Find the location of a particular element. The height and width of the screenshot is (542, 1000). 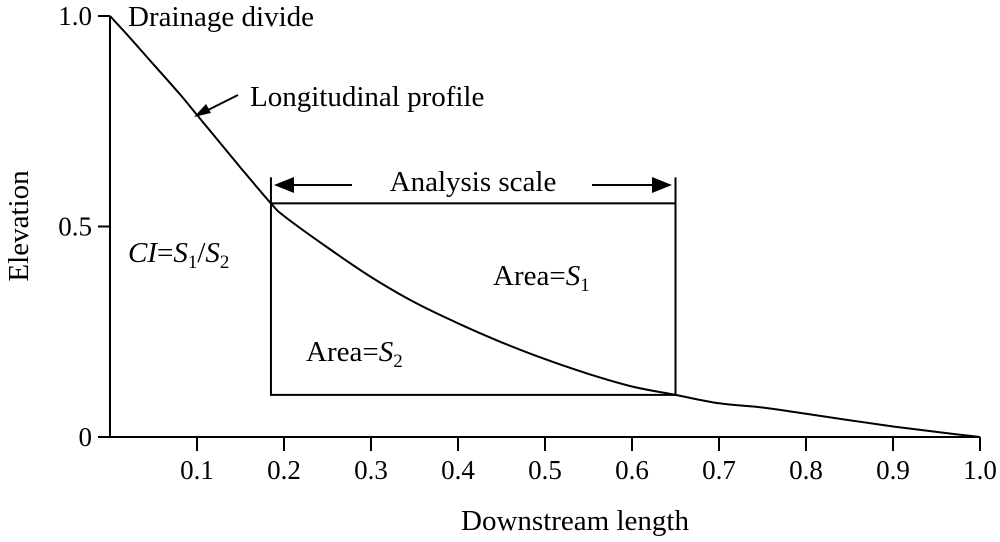

analysis-scale-label: Analysis scale is located at coordinates (473, 182).